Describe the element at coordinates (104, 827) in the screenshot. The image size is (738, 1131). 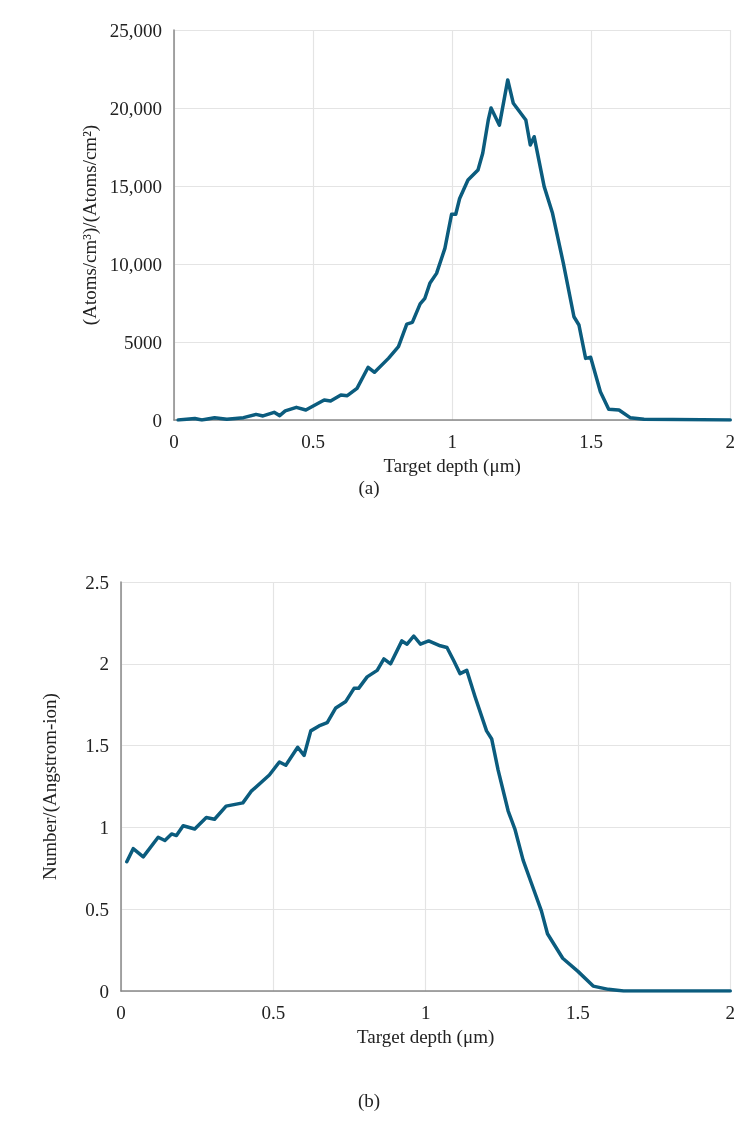
I see `y-tick-label: 1` at that location.